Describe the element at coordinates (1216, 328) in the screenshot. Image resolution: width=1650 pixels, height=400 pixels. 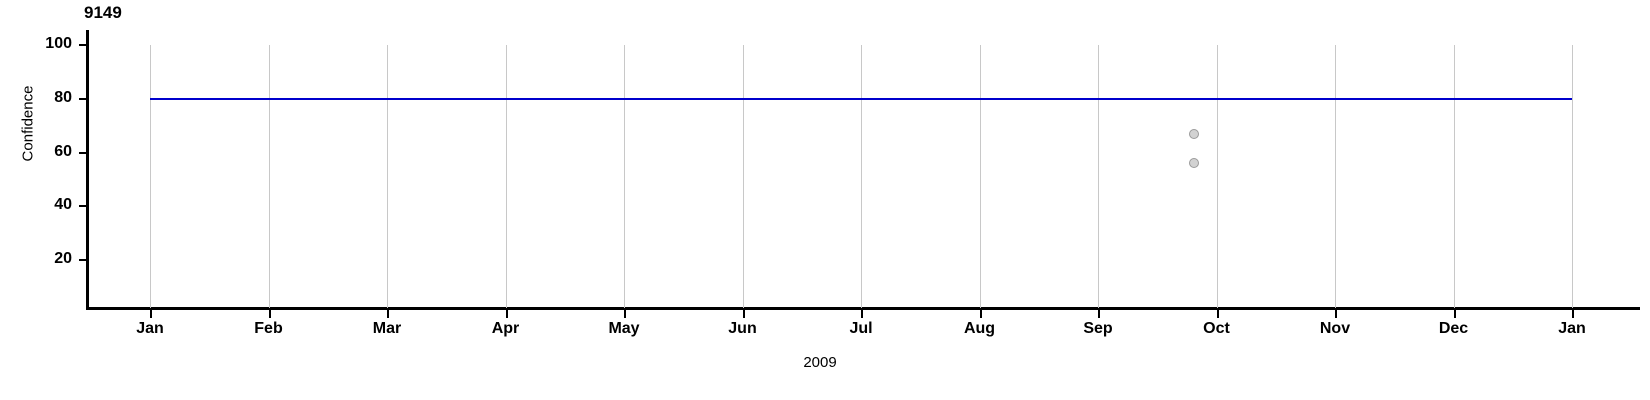
I see `x-tick-label: Oct` at that location.